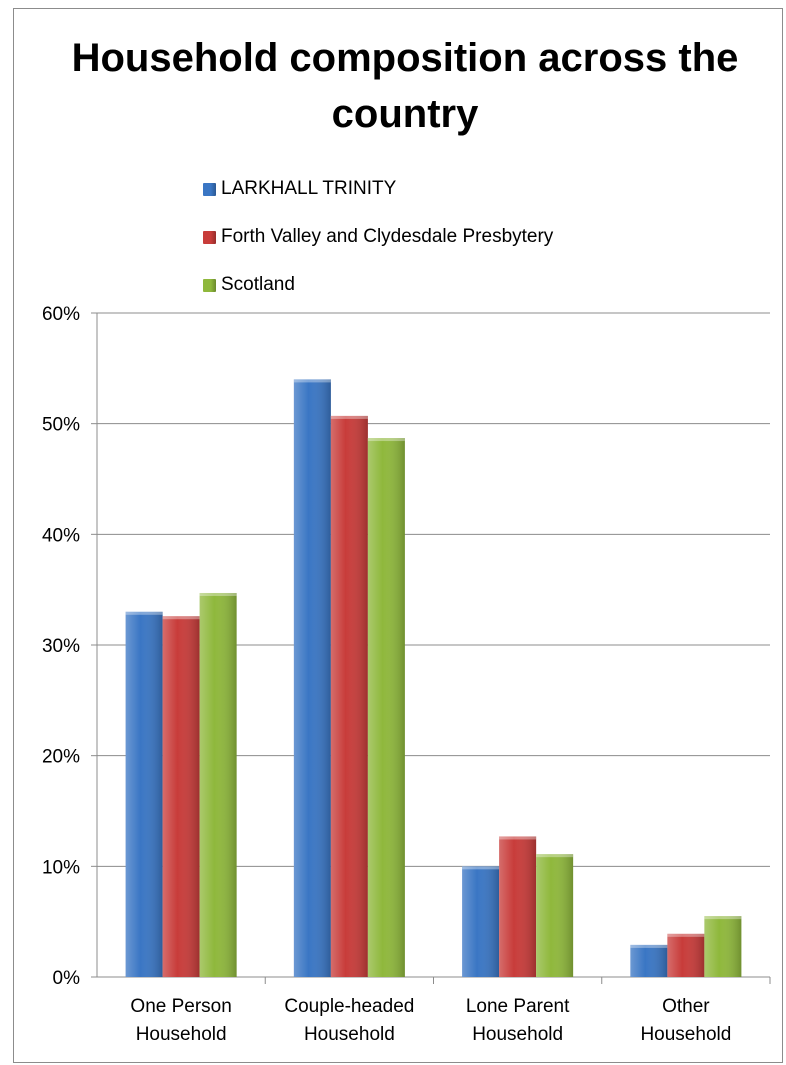 This screenshot has height=1065, width=786. Describe the element at coordinates (61, 757) in the screenshot. I see `y-tick-label: 20%` at that location.